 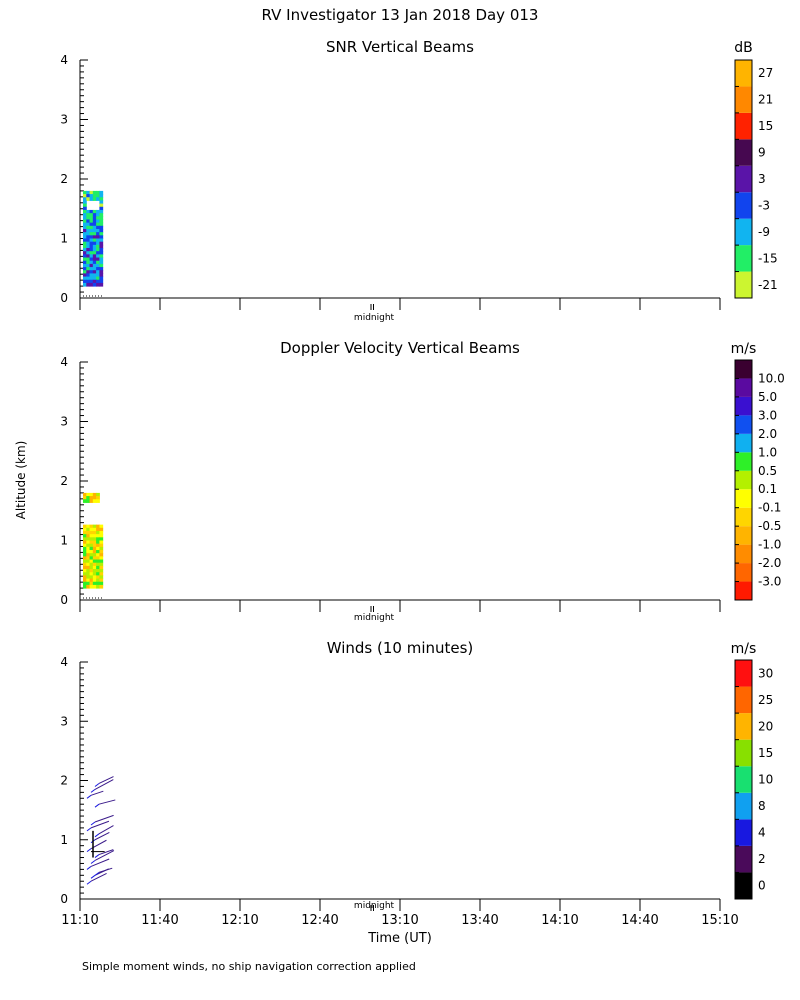 I want to click on wind-barb, so click(x=106, y=852).